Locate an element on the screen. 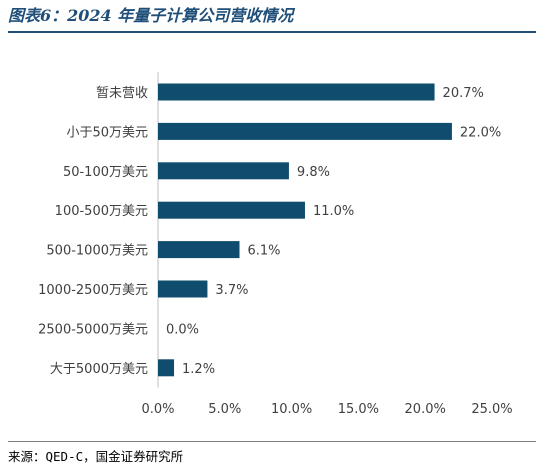 Image resolution: width=541 pixels, height=471 pixels. data-label: 0.0% is located at coordinates (182, 329).